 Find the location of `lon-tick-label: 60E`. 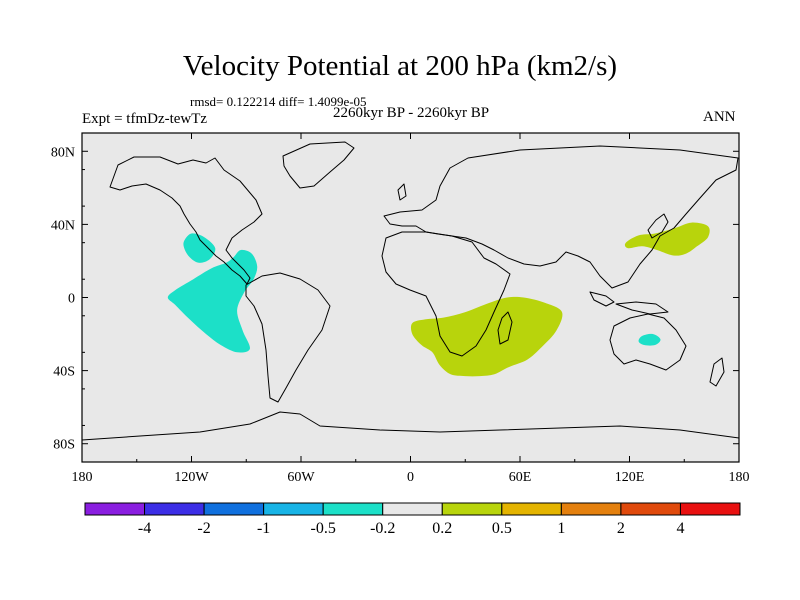

lon-tick-label: 60E is located at coordinates (520, 477).